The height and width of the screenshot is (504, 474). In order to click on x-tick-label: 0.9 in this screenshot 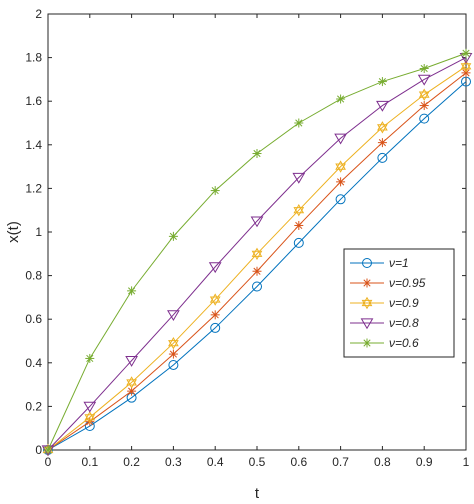, I will do `click(424, 462)`.